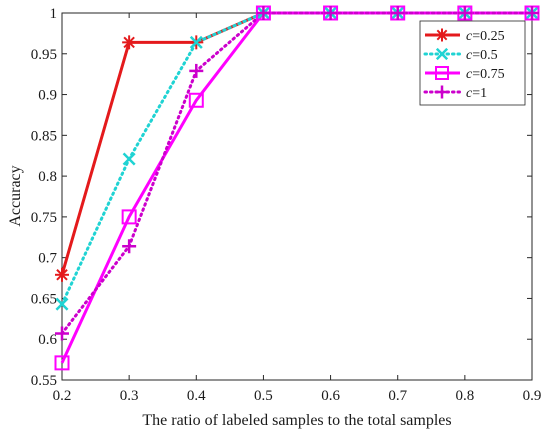 The width and height of the screenshot is (550, 439). What do you see at coordinates (44, 299) in the screenshot?
I see `y-tick-label: 0.65` at bounding box center [44, 299].